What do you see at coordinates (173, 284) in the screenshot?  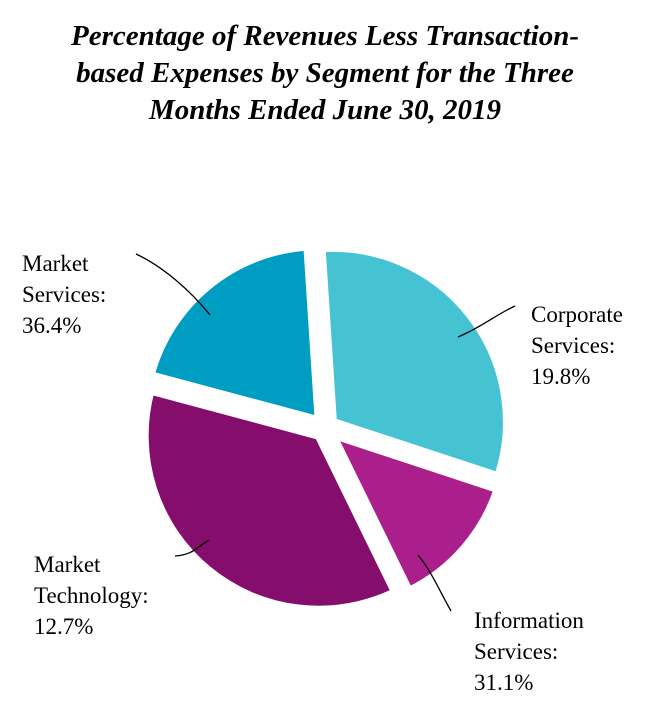 I see `leader-line-market-services` at bounding box center [173, 284].